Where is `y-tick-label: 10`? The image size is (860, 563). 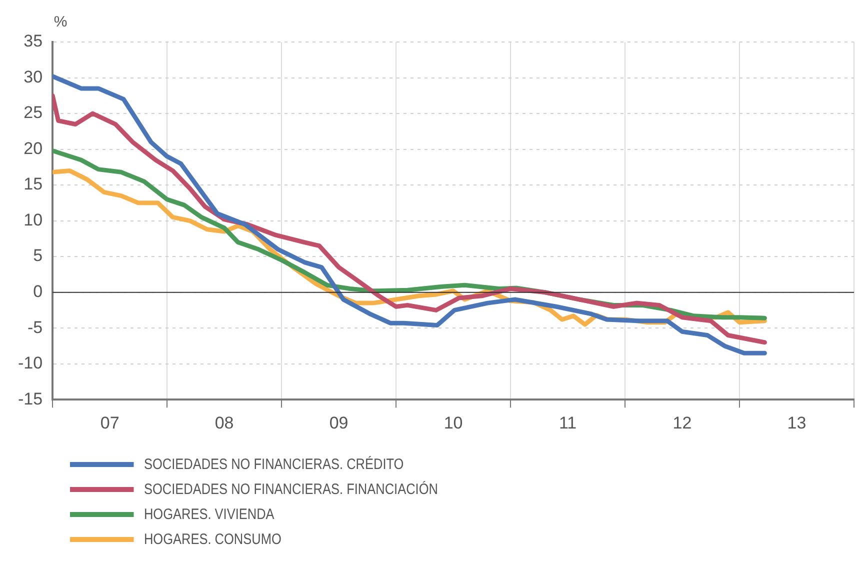
y-tick-label: 10 is located at coordinates (33, 220).